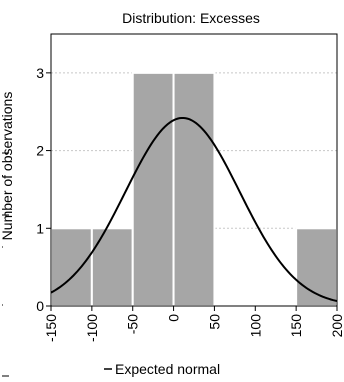  Describe the element at coordinates (5, 264) in the screenshot. I see `left-edge-fragments` at that location.